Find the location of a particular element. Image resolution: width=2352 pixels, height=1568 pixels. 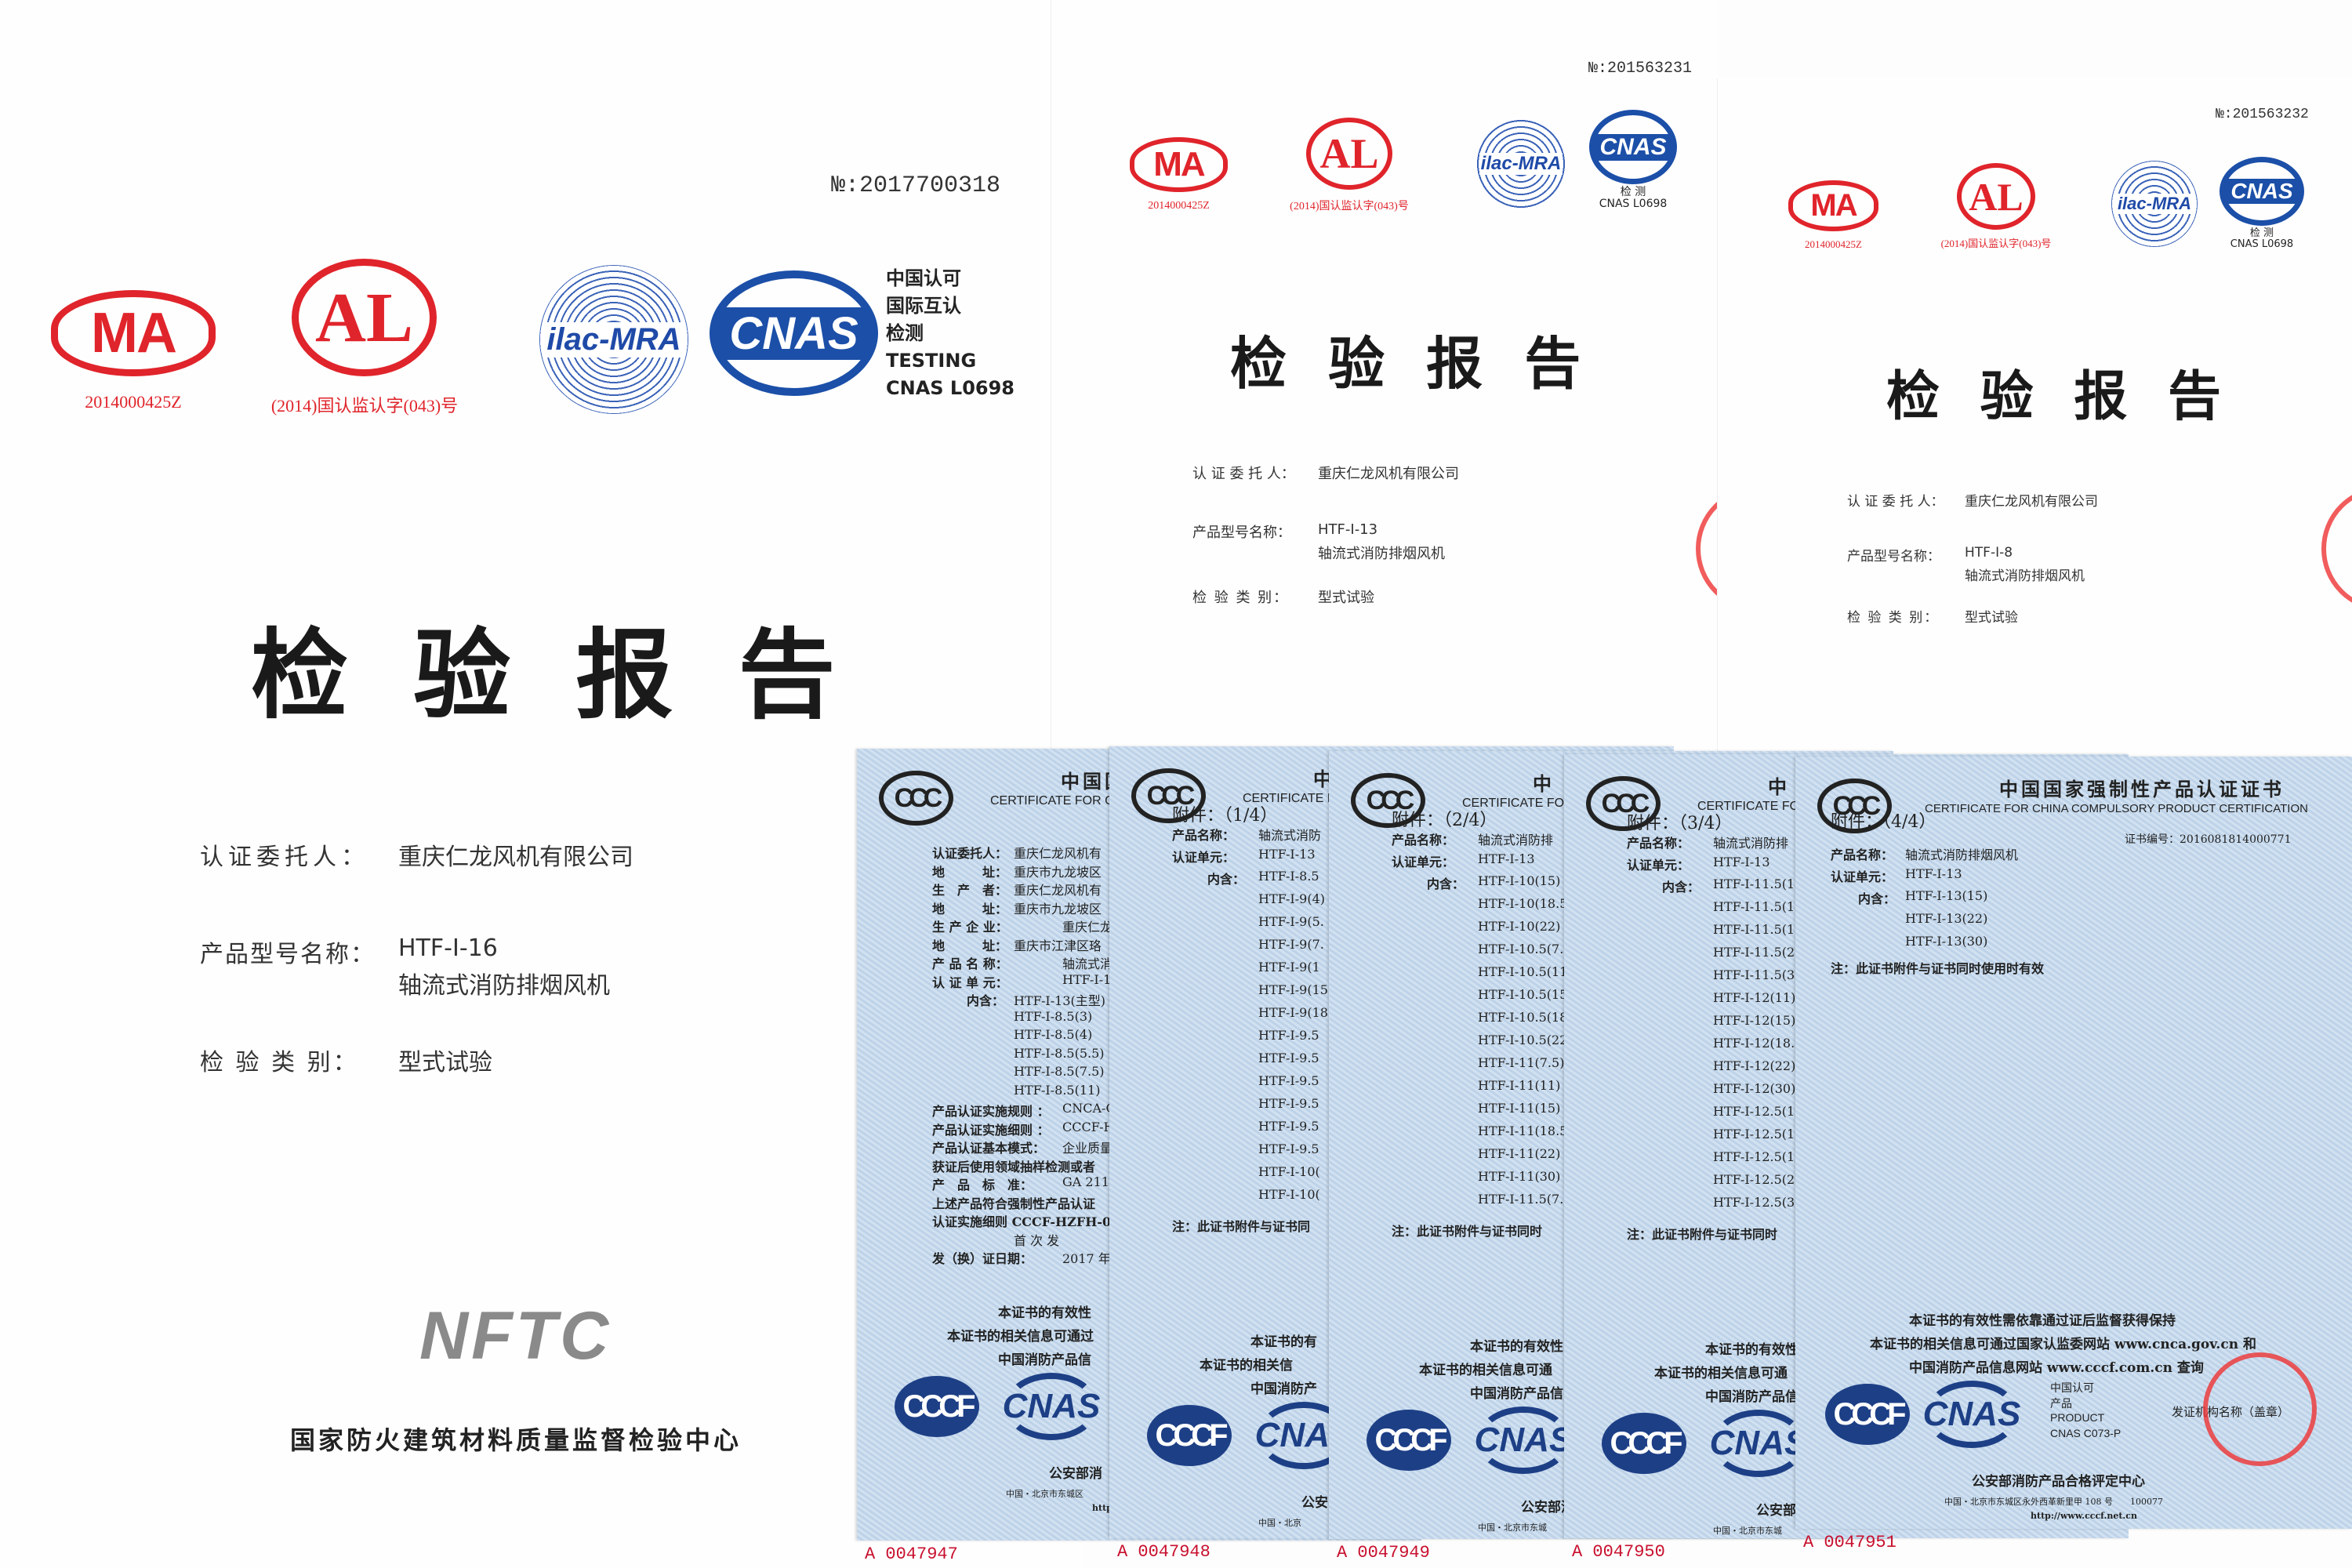

certificate-serial: A 0047948 is located at coordinates (1163, 1552).